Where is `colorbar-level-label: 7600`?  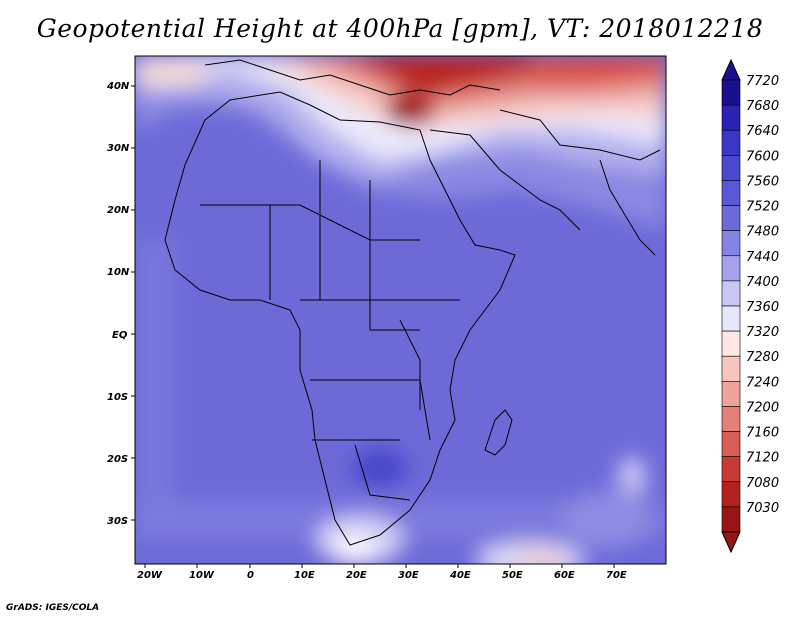 colorbar-level-label: 7600 is located at coordinates (762, 156).